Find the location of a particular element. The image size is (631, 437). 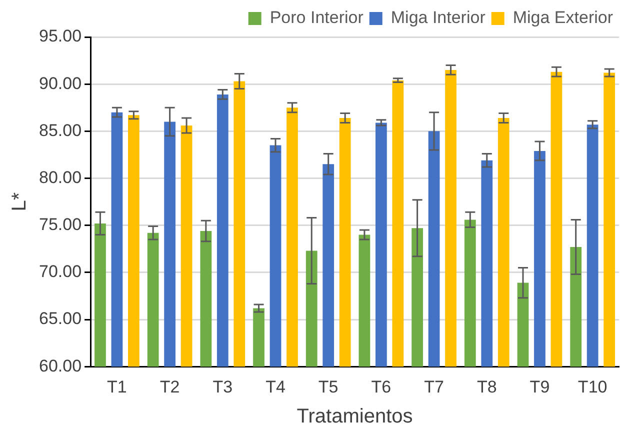

x-tick-label: T7 is located at coordinates (434, 386).